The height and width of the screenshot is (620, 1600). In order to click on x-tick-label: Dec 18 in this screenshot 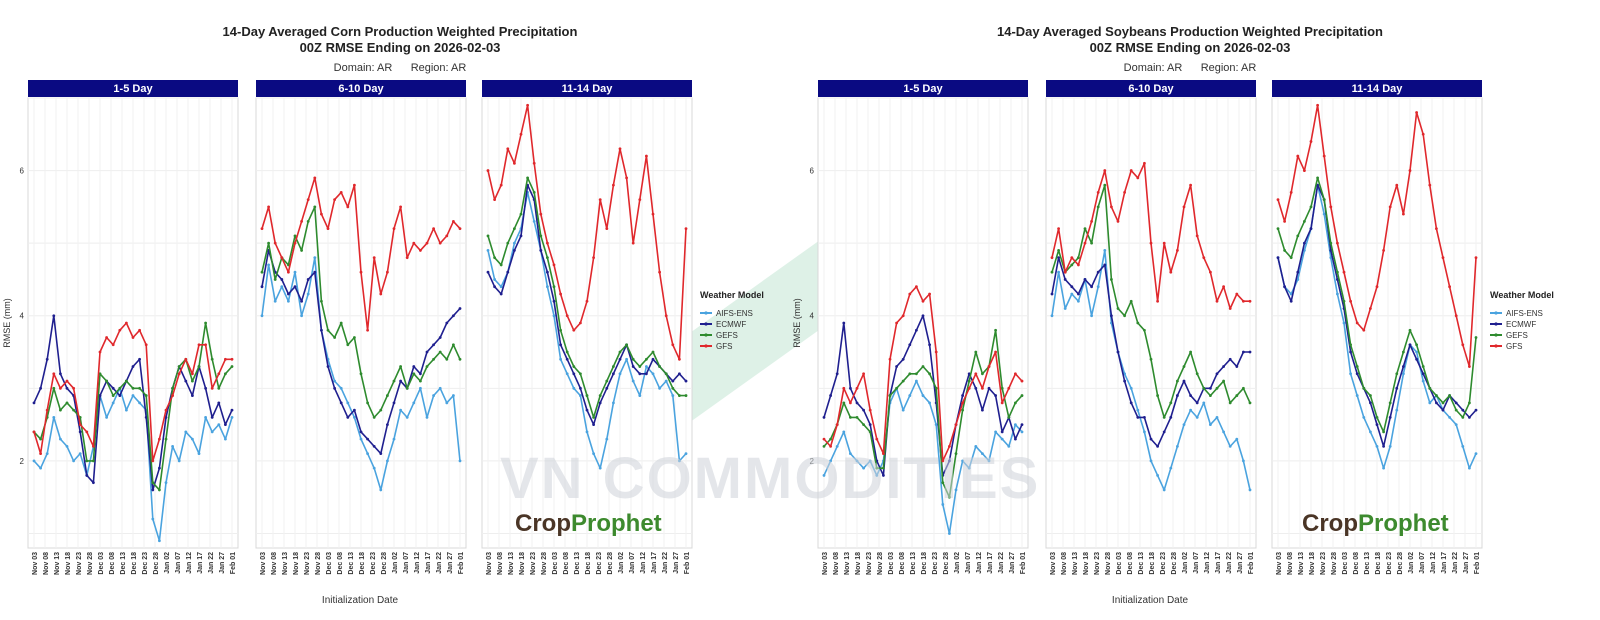, I will do `click(1152, 563)`.